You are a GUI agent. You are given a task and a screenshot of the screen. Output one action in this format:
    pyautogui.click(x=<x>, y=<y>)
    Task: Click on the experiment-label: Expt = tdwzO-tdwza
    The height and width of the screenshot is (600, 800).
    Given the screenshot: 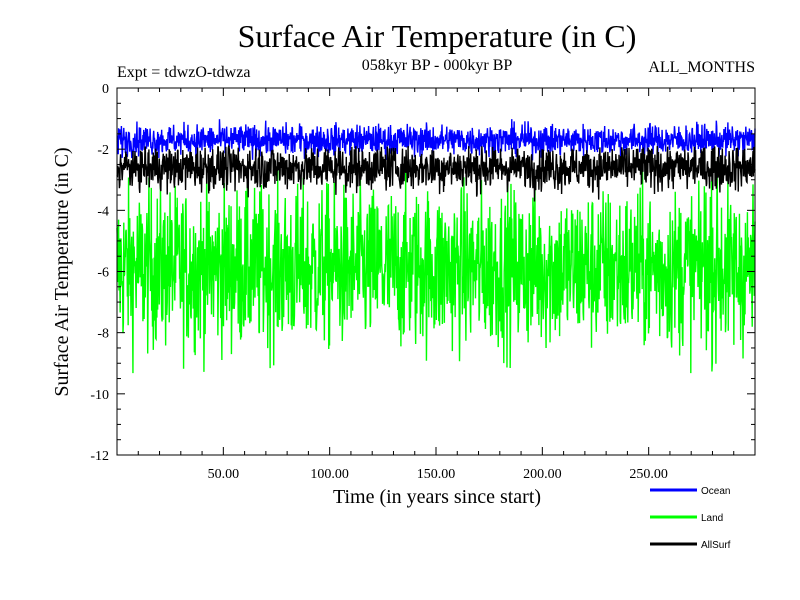 What is the action you would take?
    pyautogui.click(x=183, y=72)
    